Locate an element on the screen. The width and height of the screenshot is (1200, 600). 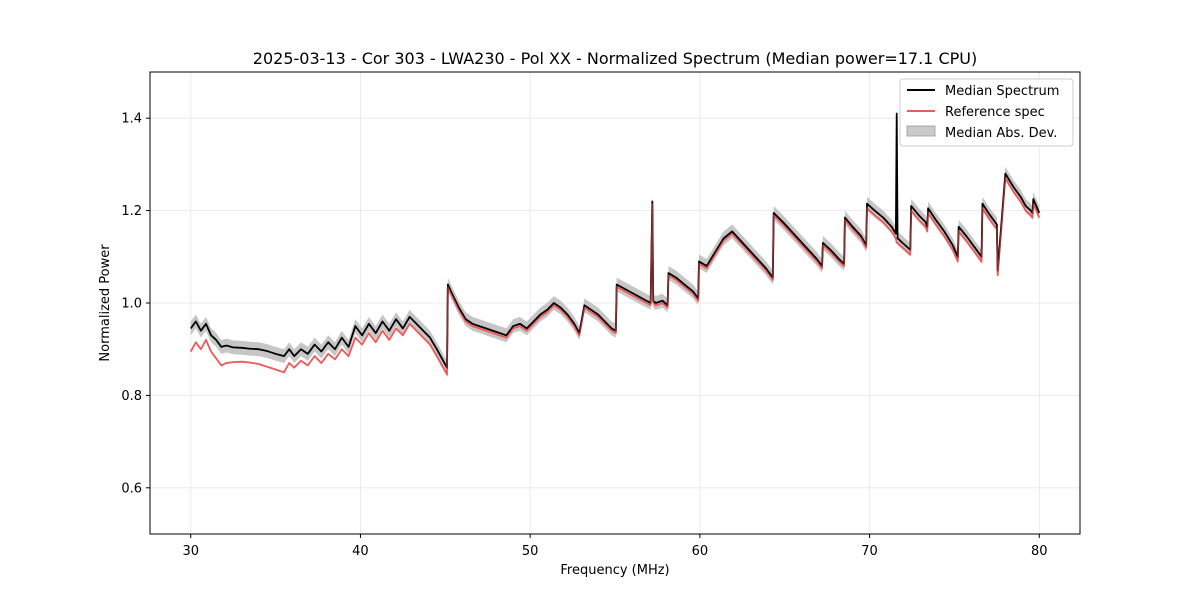
y-tick-label: 0.6 is located at coordinates (131, 488).